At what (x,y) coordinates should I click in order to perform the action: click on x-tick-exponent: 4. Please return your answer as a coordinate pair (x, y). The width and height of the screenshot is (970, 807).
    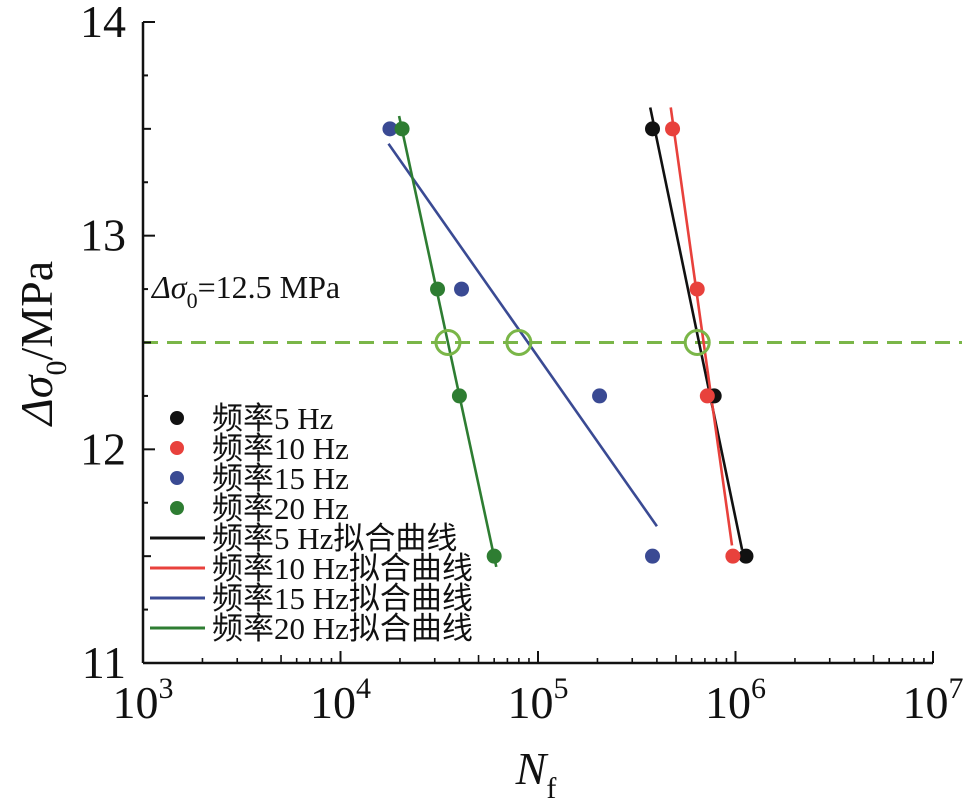
    Looking at the image, I should click on (363, 688).